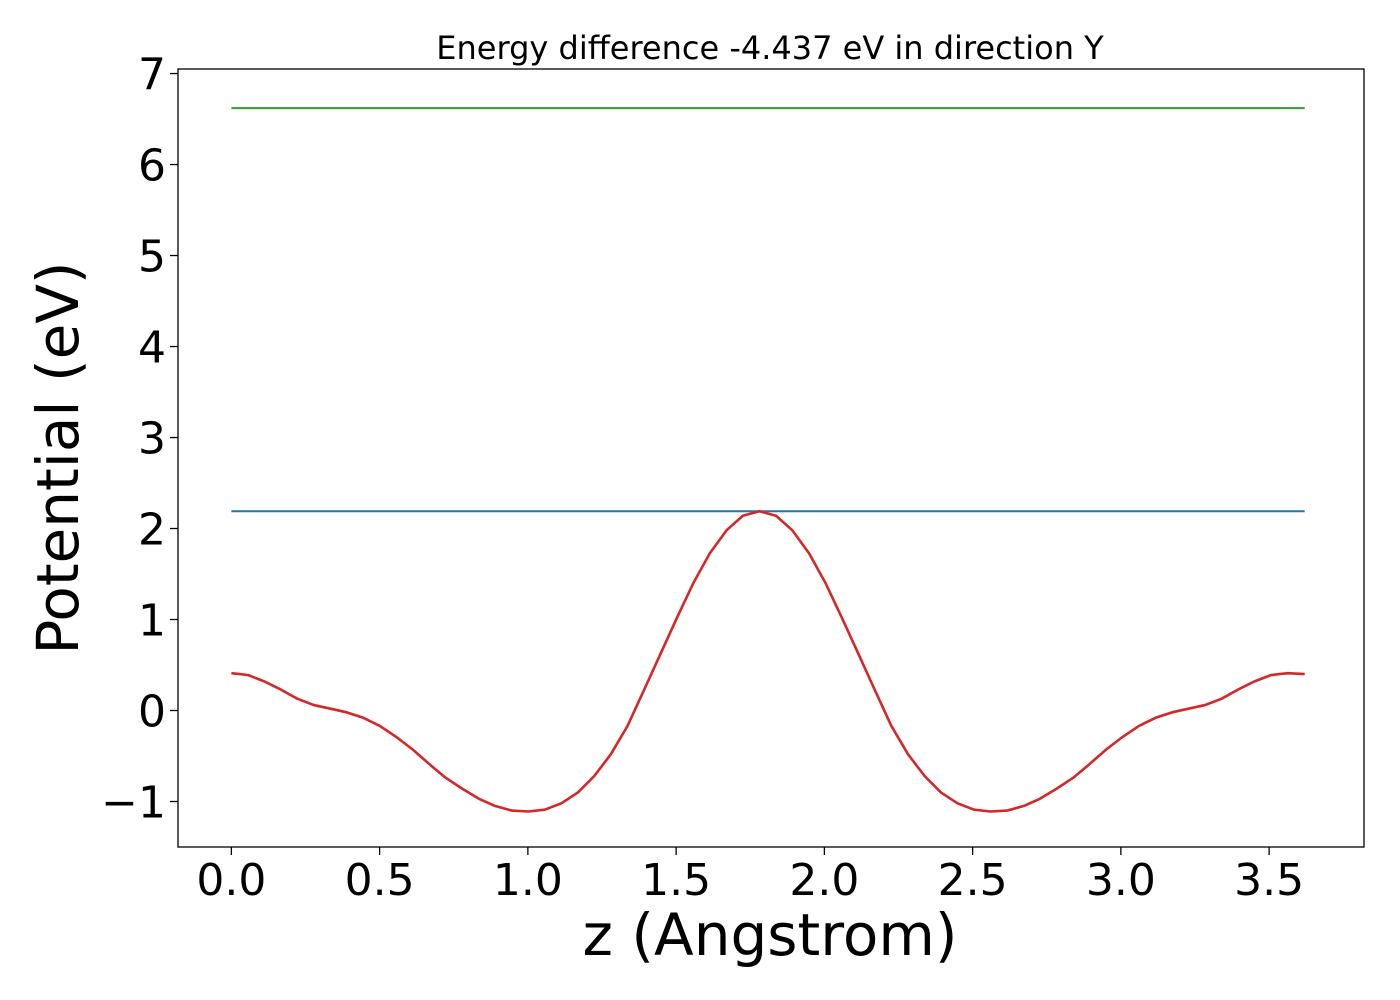 The width and height of the screenshot is (1400, 1000). What do you see at coordinates (152, 348) in the screenshot?
I see `y-tick-label: 4` at bounding box center [152, 348].